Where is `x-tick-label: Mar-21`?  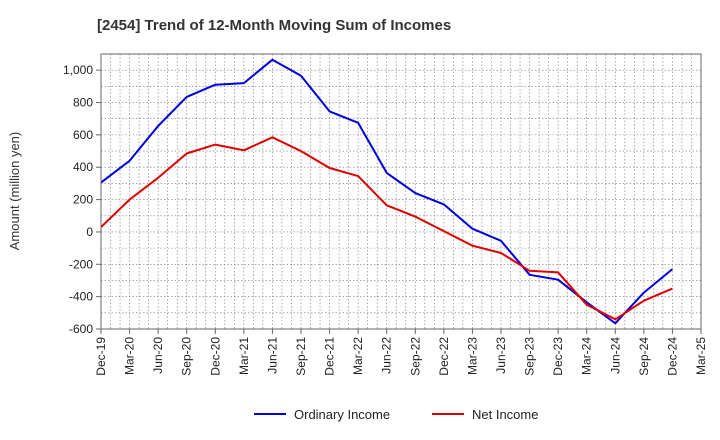
x-tick-label: Mar-21 is located at coordinates (244, 356).